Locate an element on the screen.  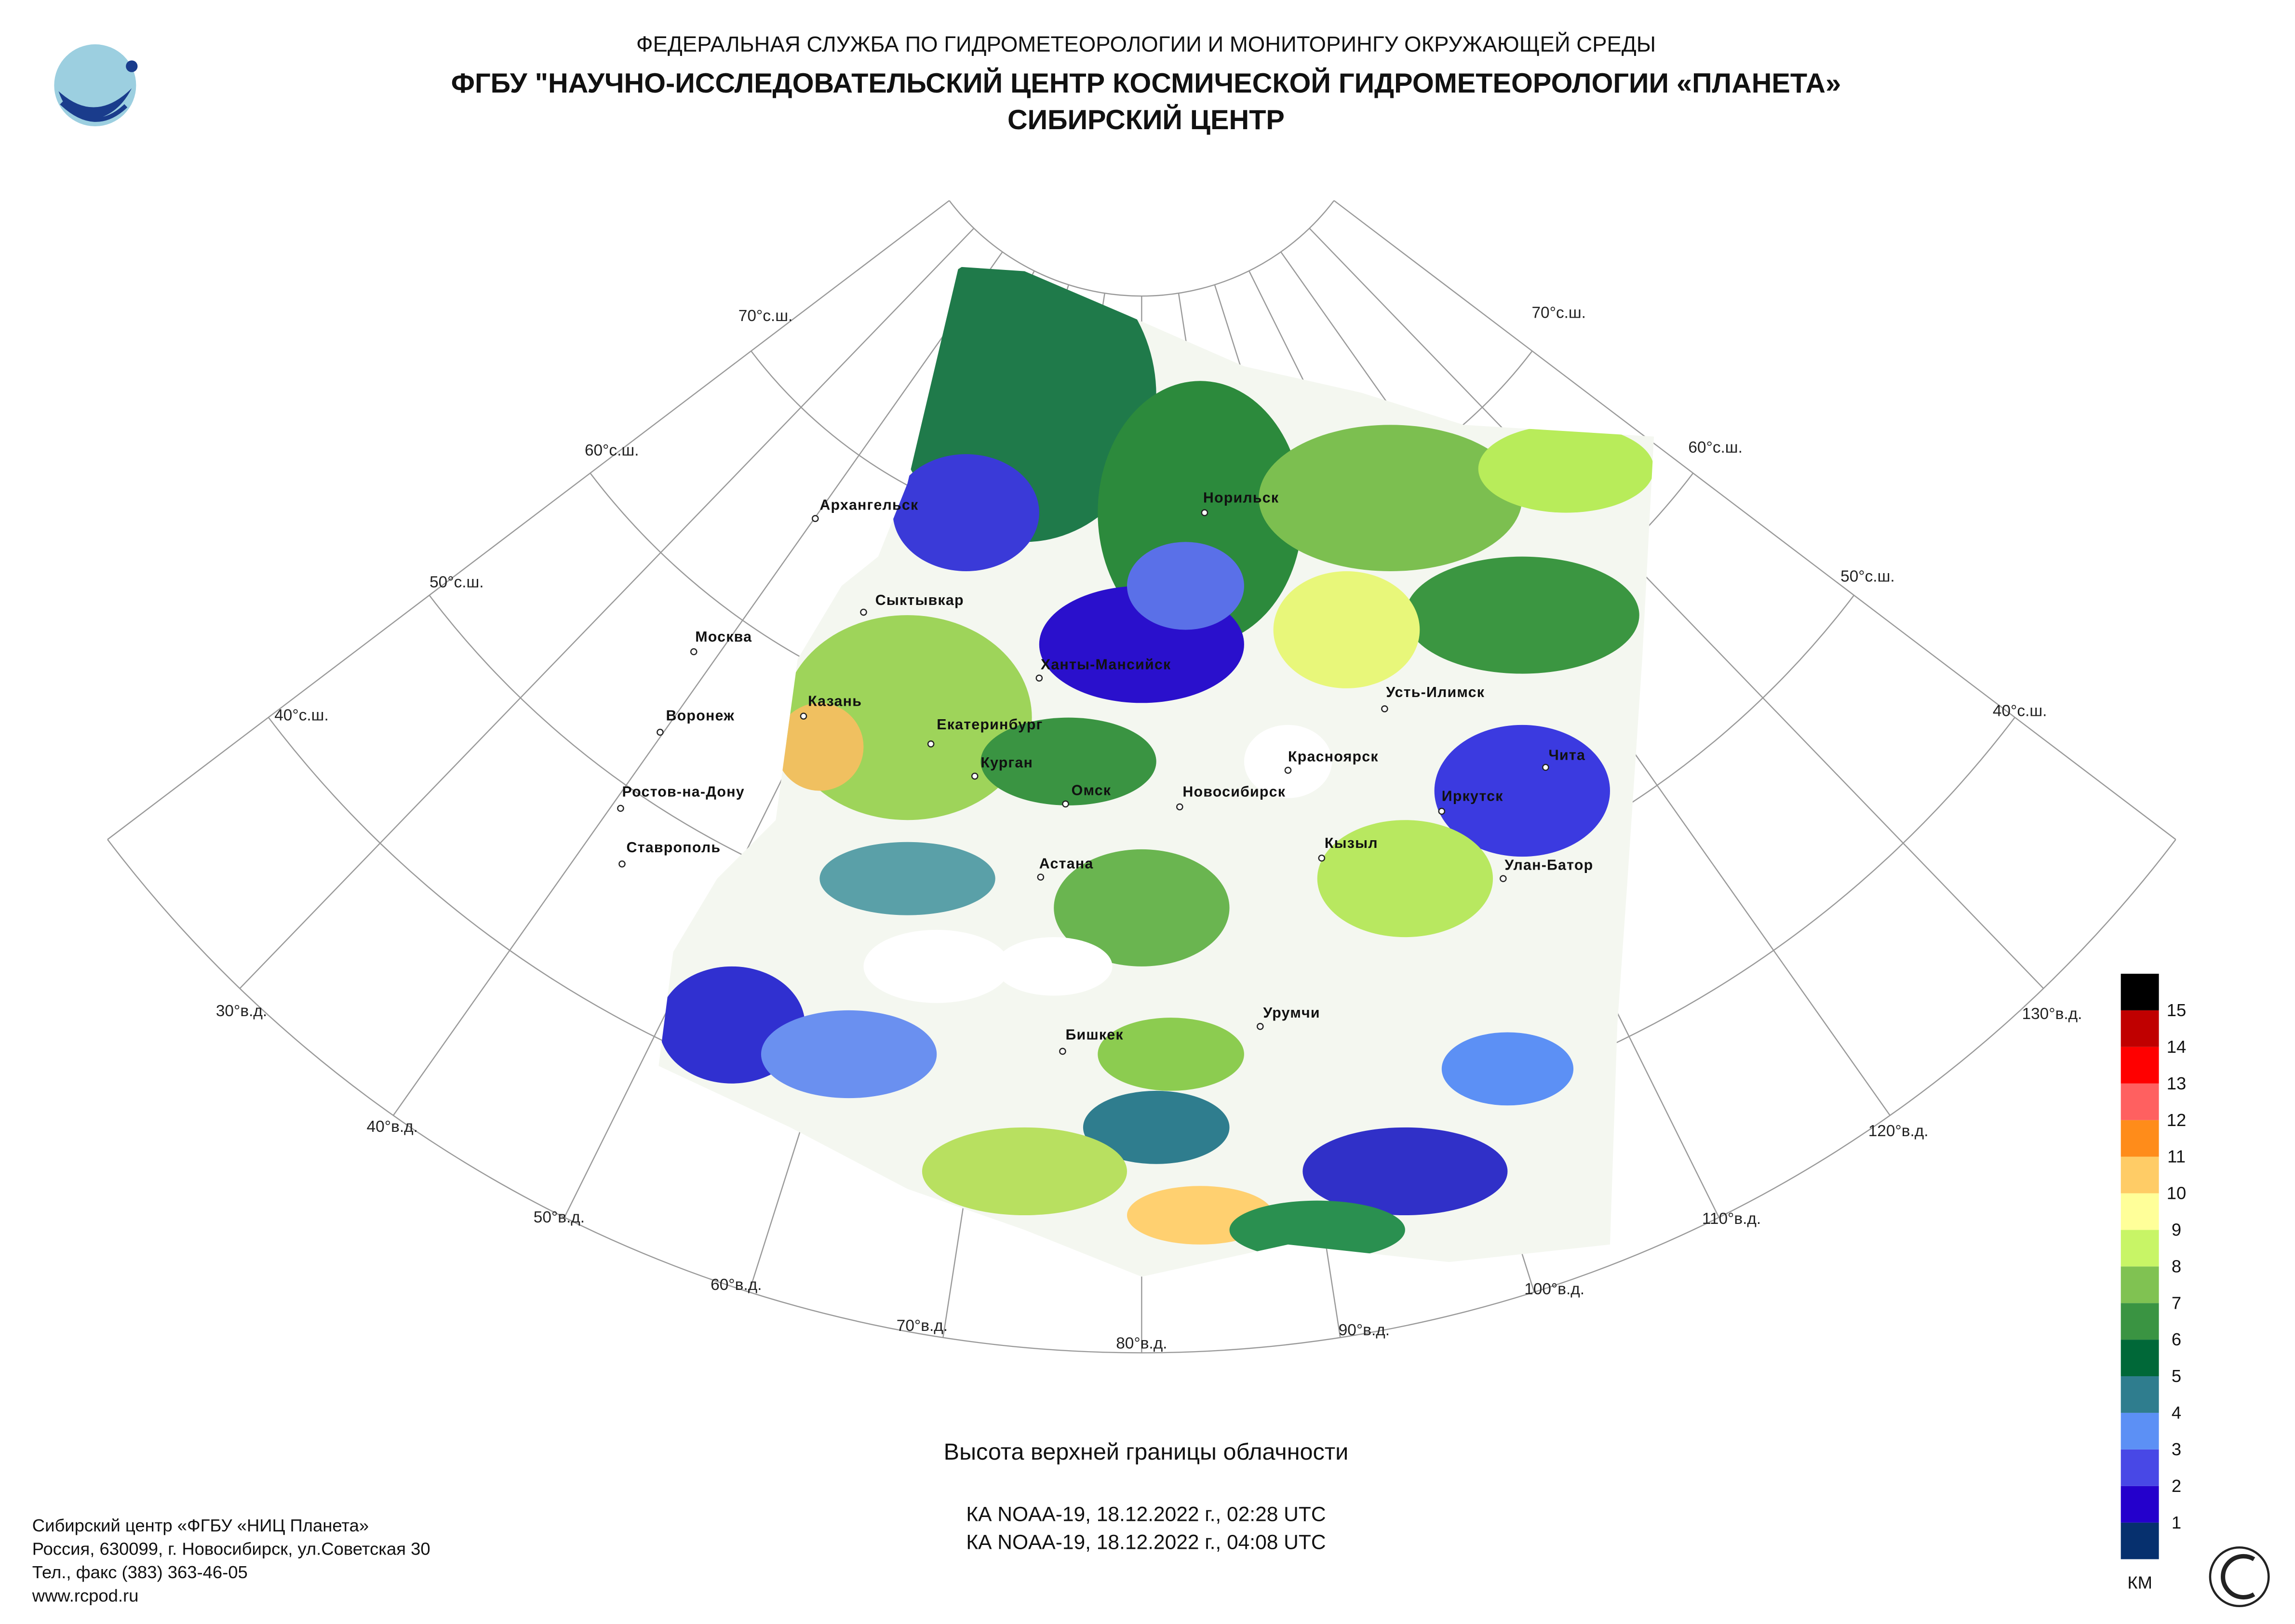
legend-label: 9 is located at coordinates (2176, 1230).